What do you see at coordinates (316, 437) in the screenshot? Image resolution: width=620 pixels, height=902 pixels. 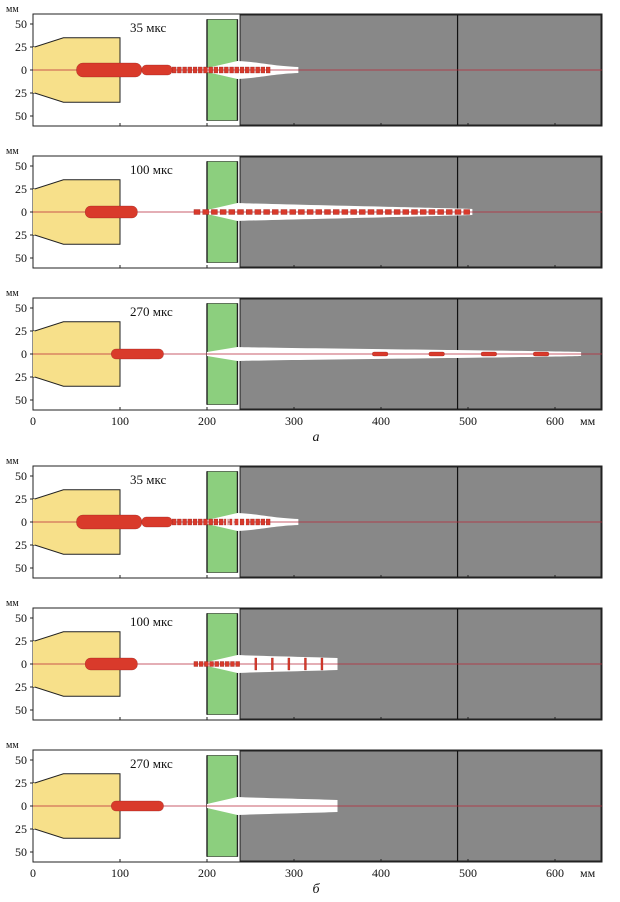 I see `group-label: а` at bounding box center [316, 437].